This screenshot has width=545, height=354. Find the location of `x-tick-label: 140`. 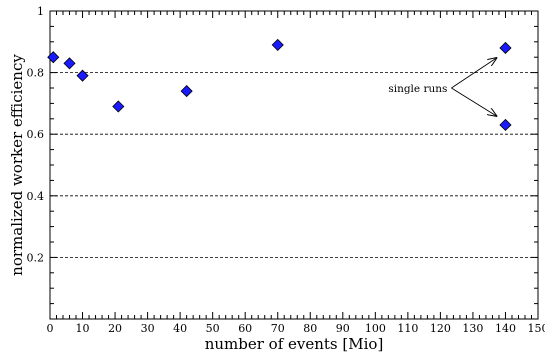

x-tick-label: 140 is located at coordinates (505, 328).